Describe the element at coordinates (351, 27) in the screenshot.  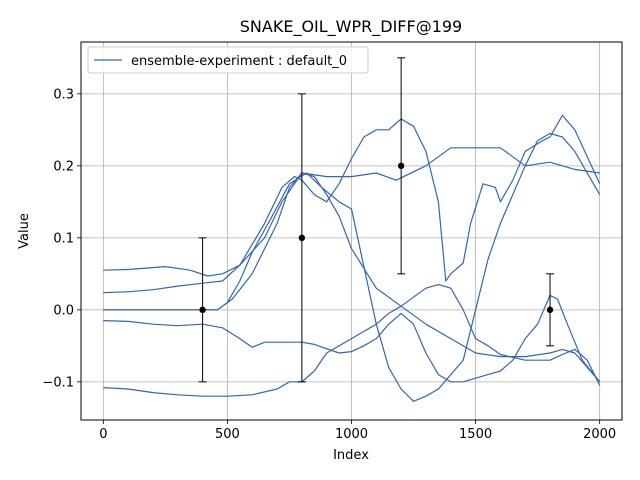
I see `chart-title: SNAKE_OIL_WPR_DIFF@199` at that location.